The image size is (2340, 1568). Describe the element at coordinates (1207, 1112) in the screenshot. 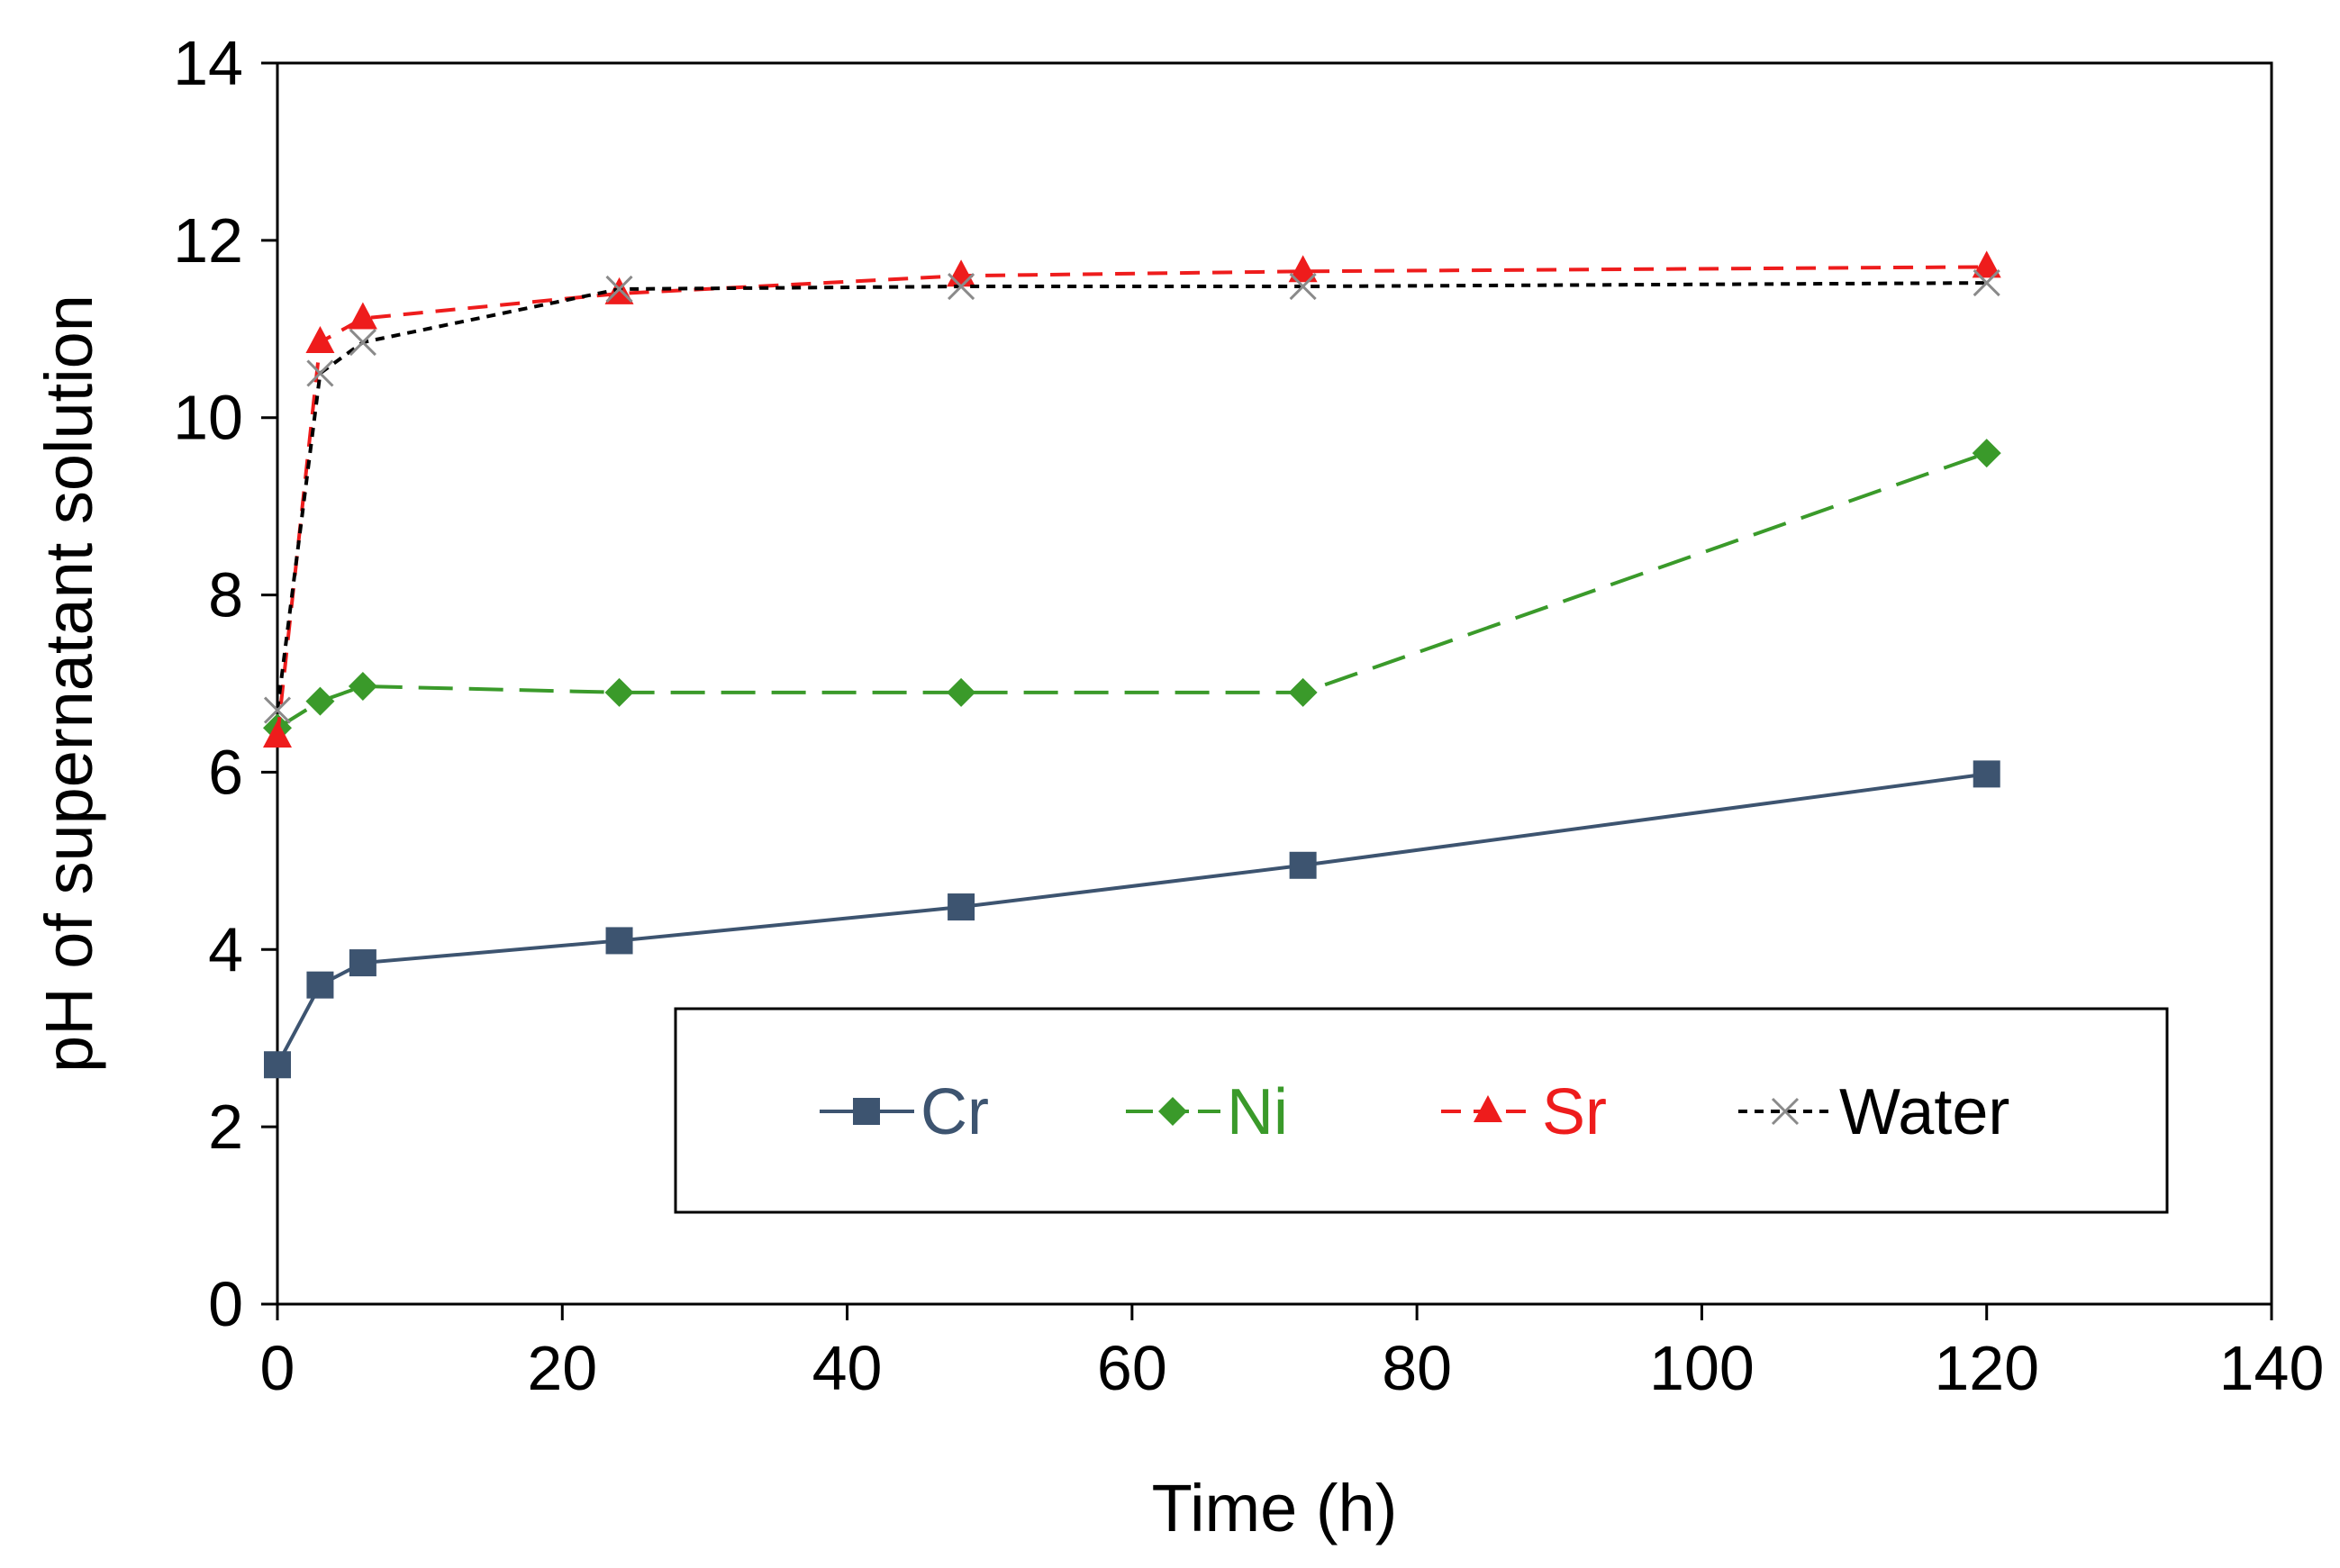

I see `legend-item-ni: Ni` at that location.